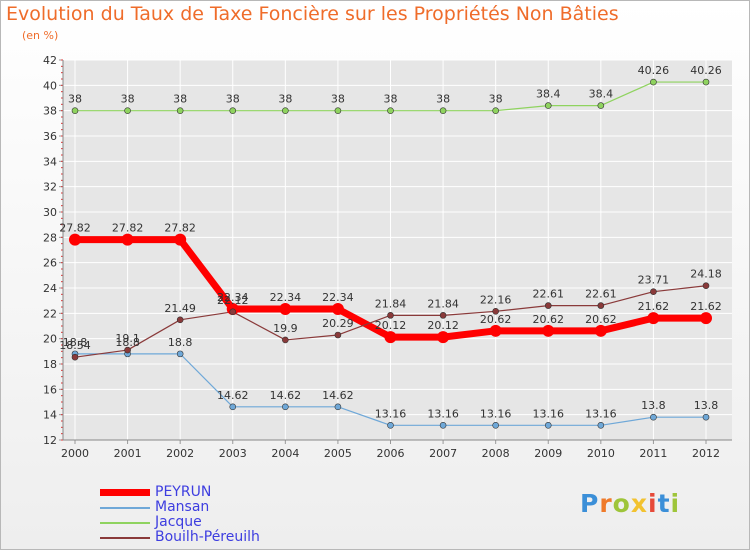 Image resolution: width=750 pixels, height=550 pixels. Describe the element at coordinates (50, 389) in the screenshot. I see `y-tick-label: 16` at that location.